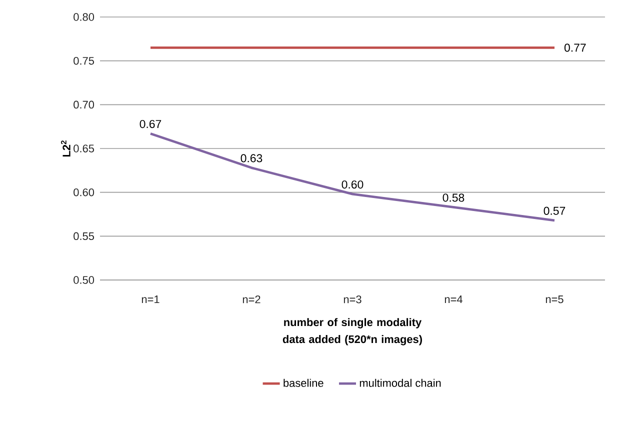 Image resolution: width=620 pixels, height=430 pixels. Describe the element at coordinates (251, 300) in the screenshot. I see `x-tick-label: n=2` at that location.